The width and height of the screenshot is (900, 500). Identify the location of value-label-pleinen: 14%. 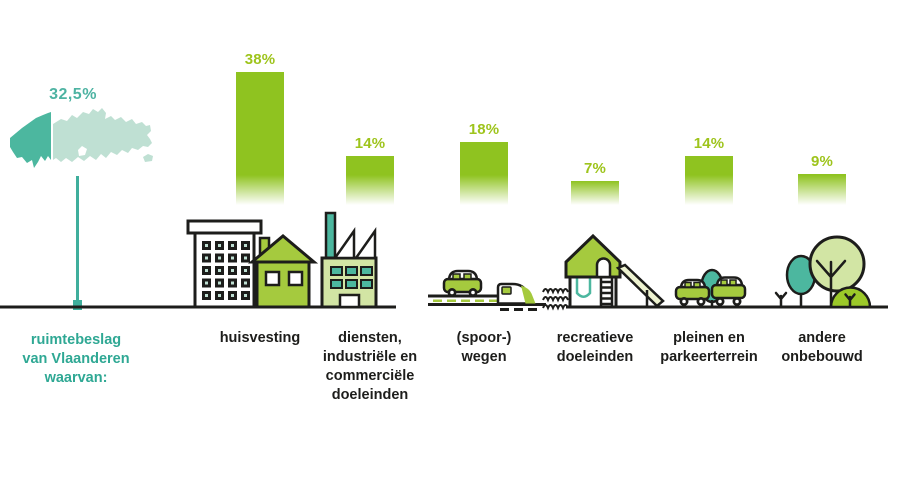
(709, 143).